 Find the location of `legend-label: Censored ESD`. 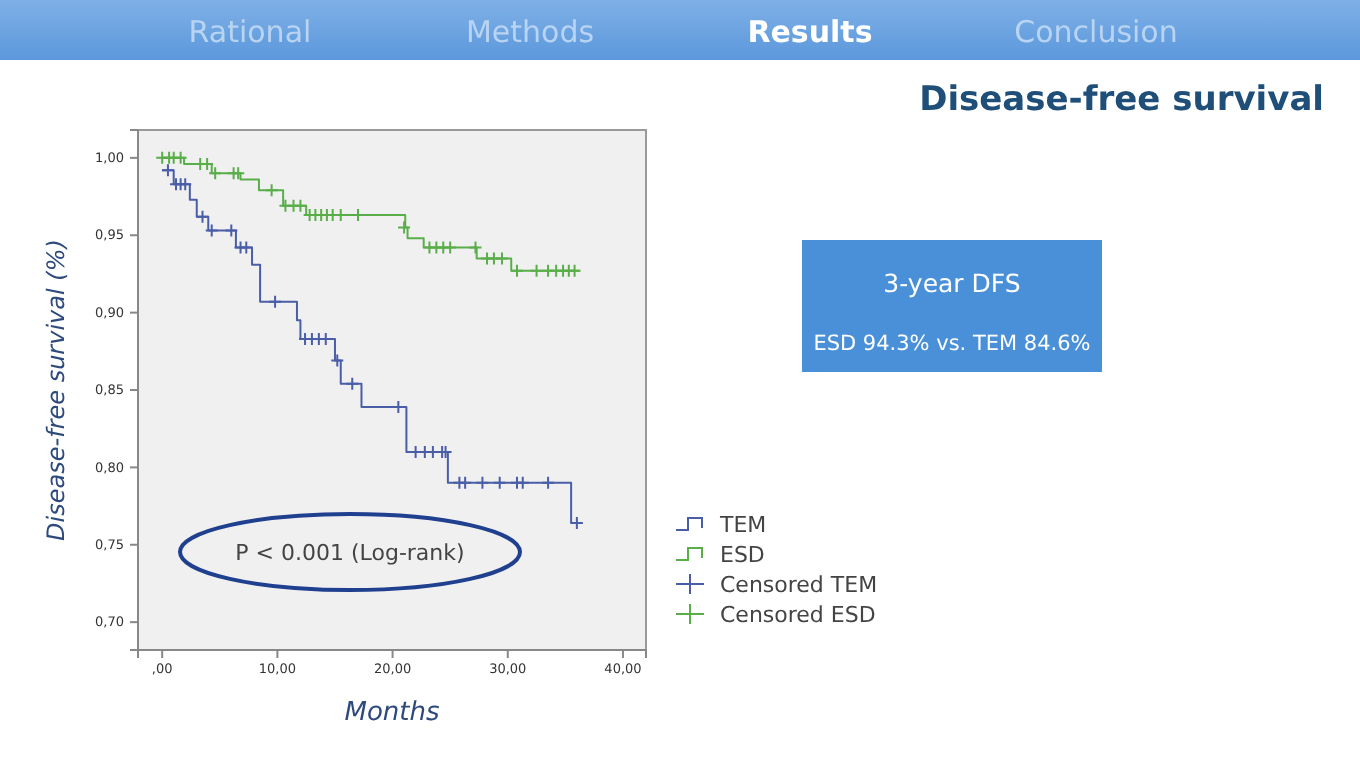

legend-label: Censored ESD is located at coordinates (798, 615).